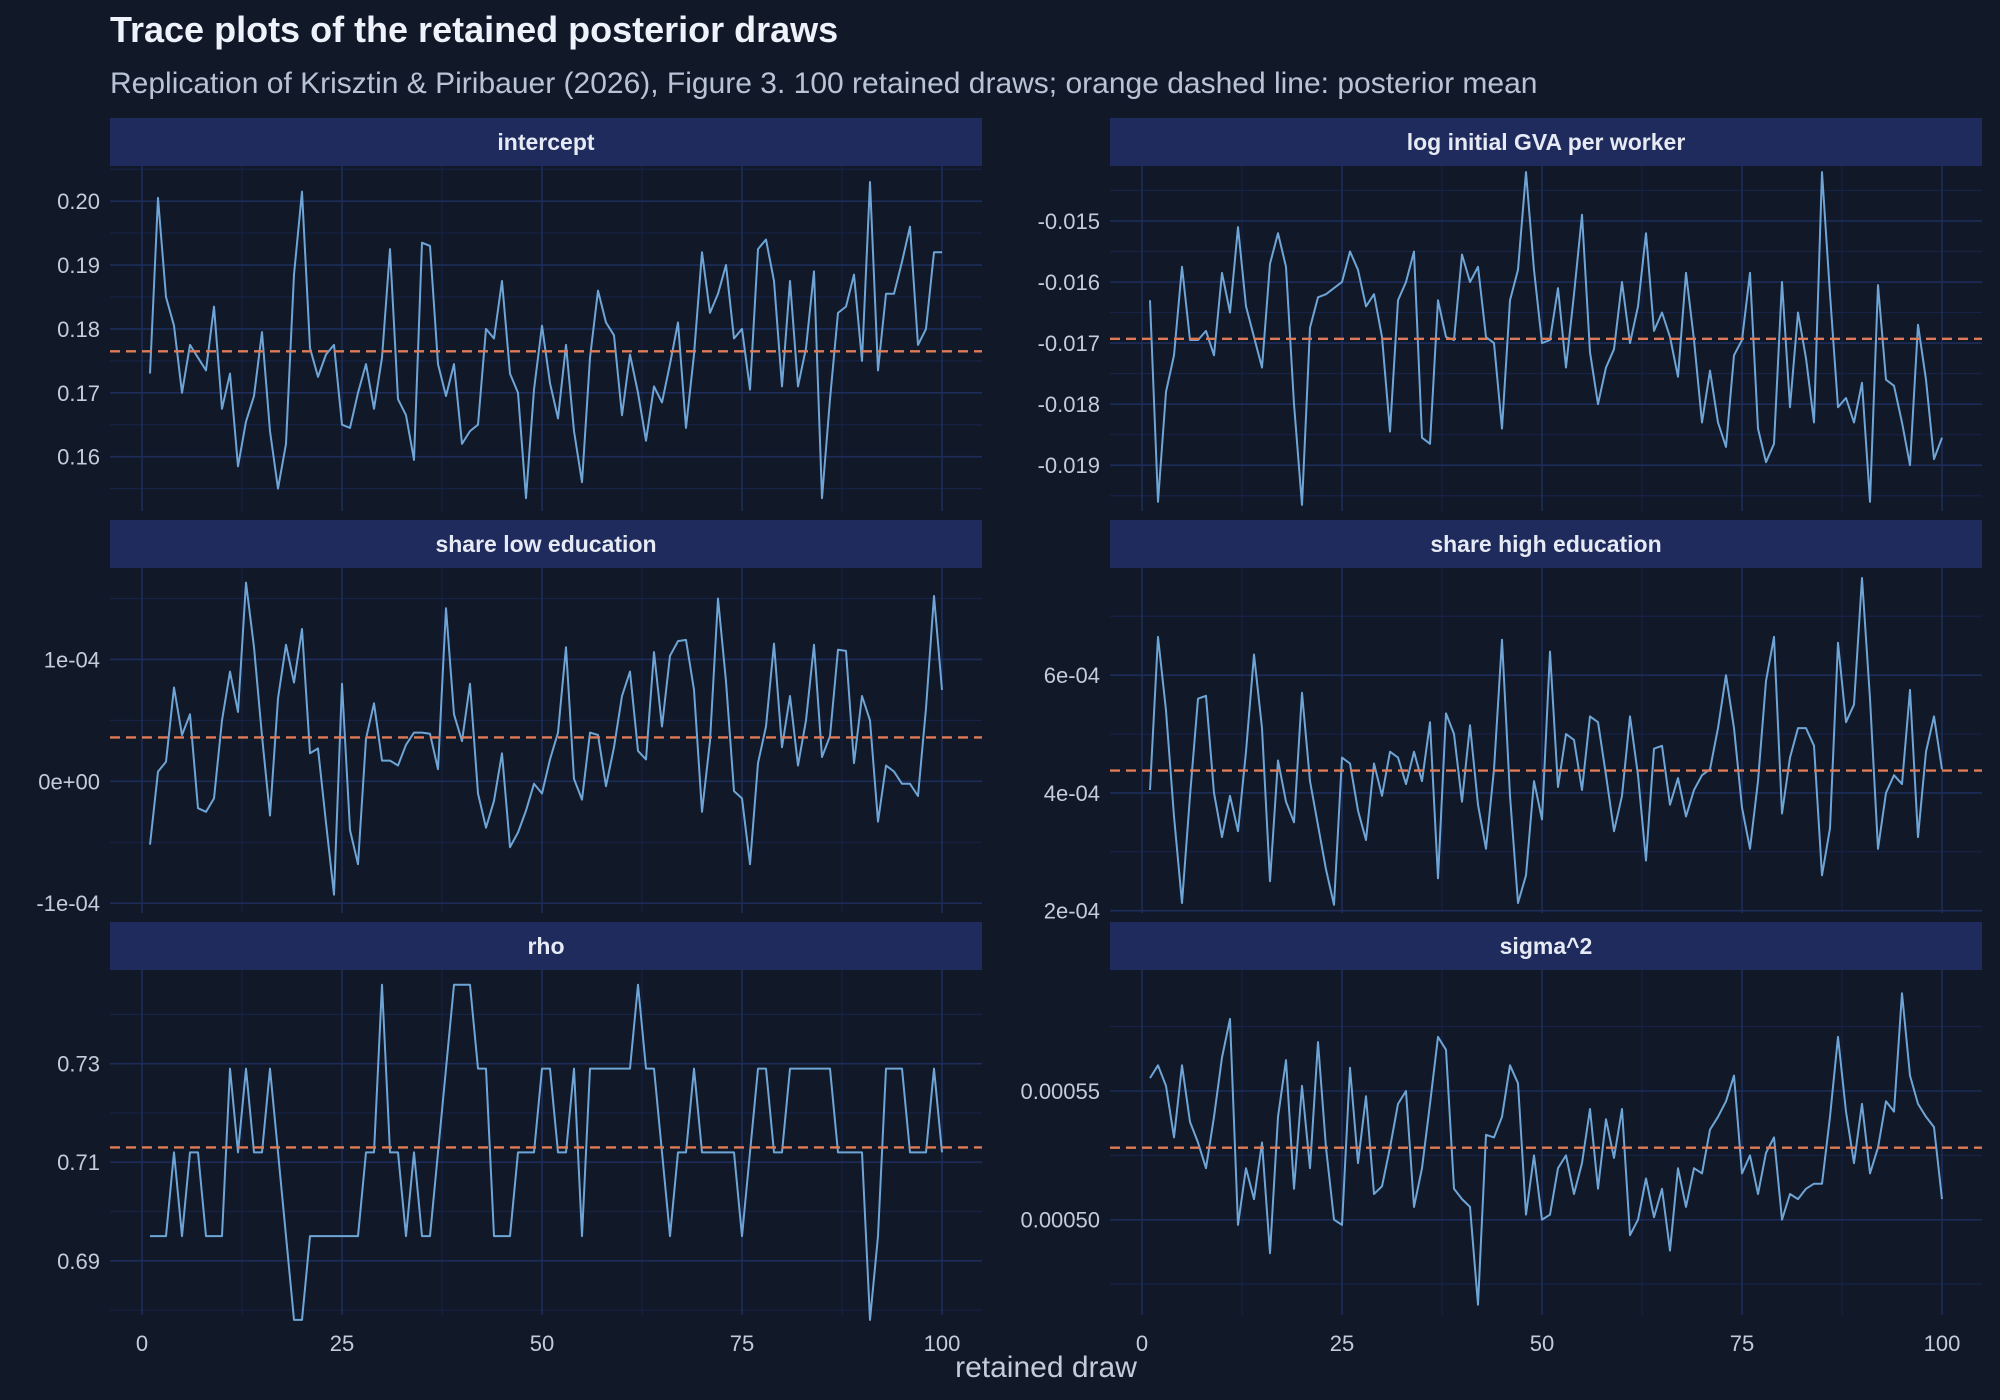 The height and width of the screenshot is (1400, 2000). I want to click on y-tick-label: 0.18, so click(78, 329).